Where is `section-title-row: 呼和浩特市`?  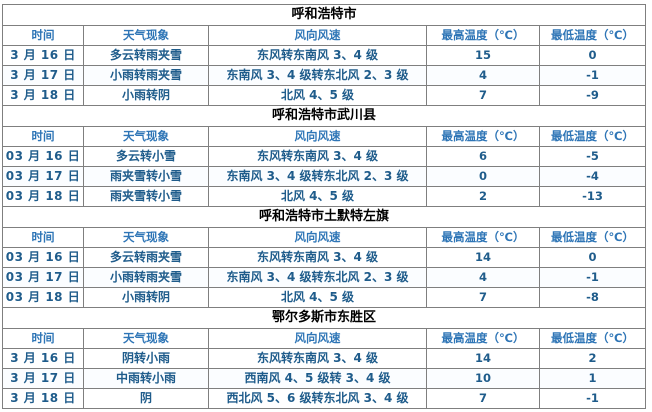
section-title-row: 呼和浩特市 is located at coordinates (324, 15).